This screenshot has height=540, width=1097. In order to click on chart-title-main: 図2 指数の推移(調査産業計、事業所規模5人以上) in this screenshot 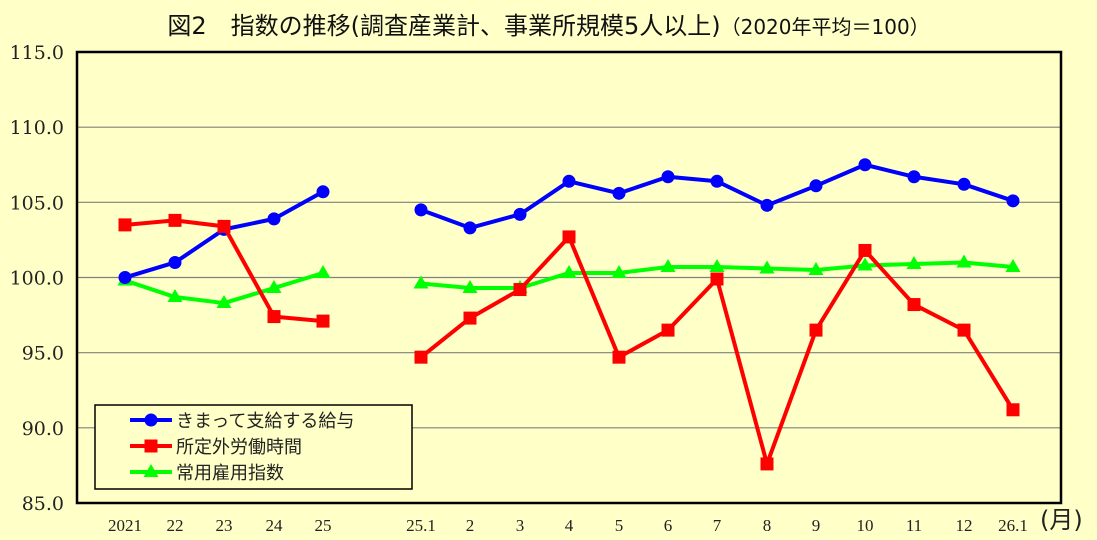, I will do `click(444, 26)`.